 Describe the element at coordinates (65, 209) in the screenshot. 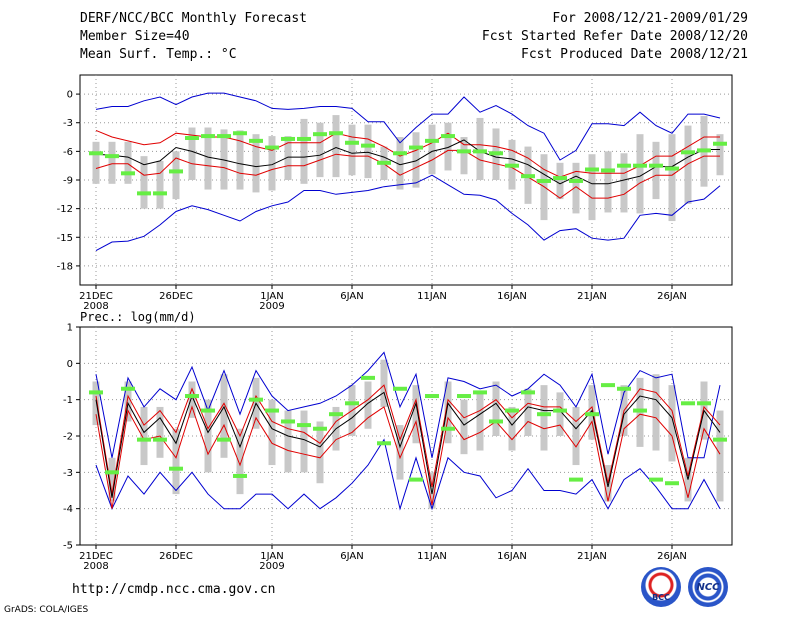

I see `y-tick-label: -12` at that location.